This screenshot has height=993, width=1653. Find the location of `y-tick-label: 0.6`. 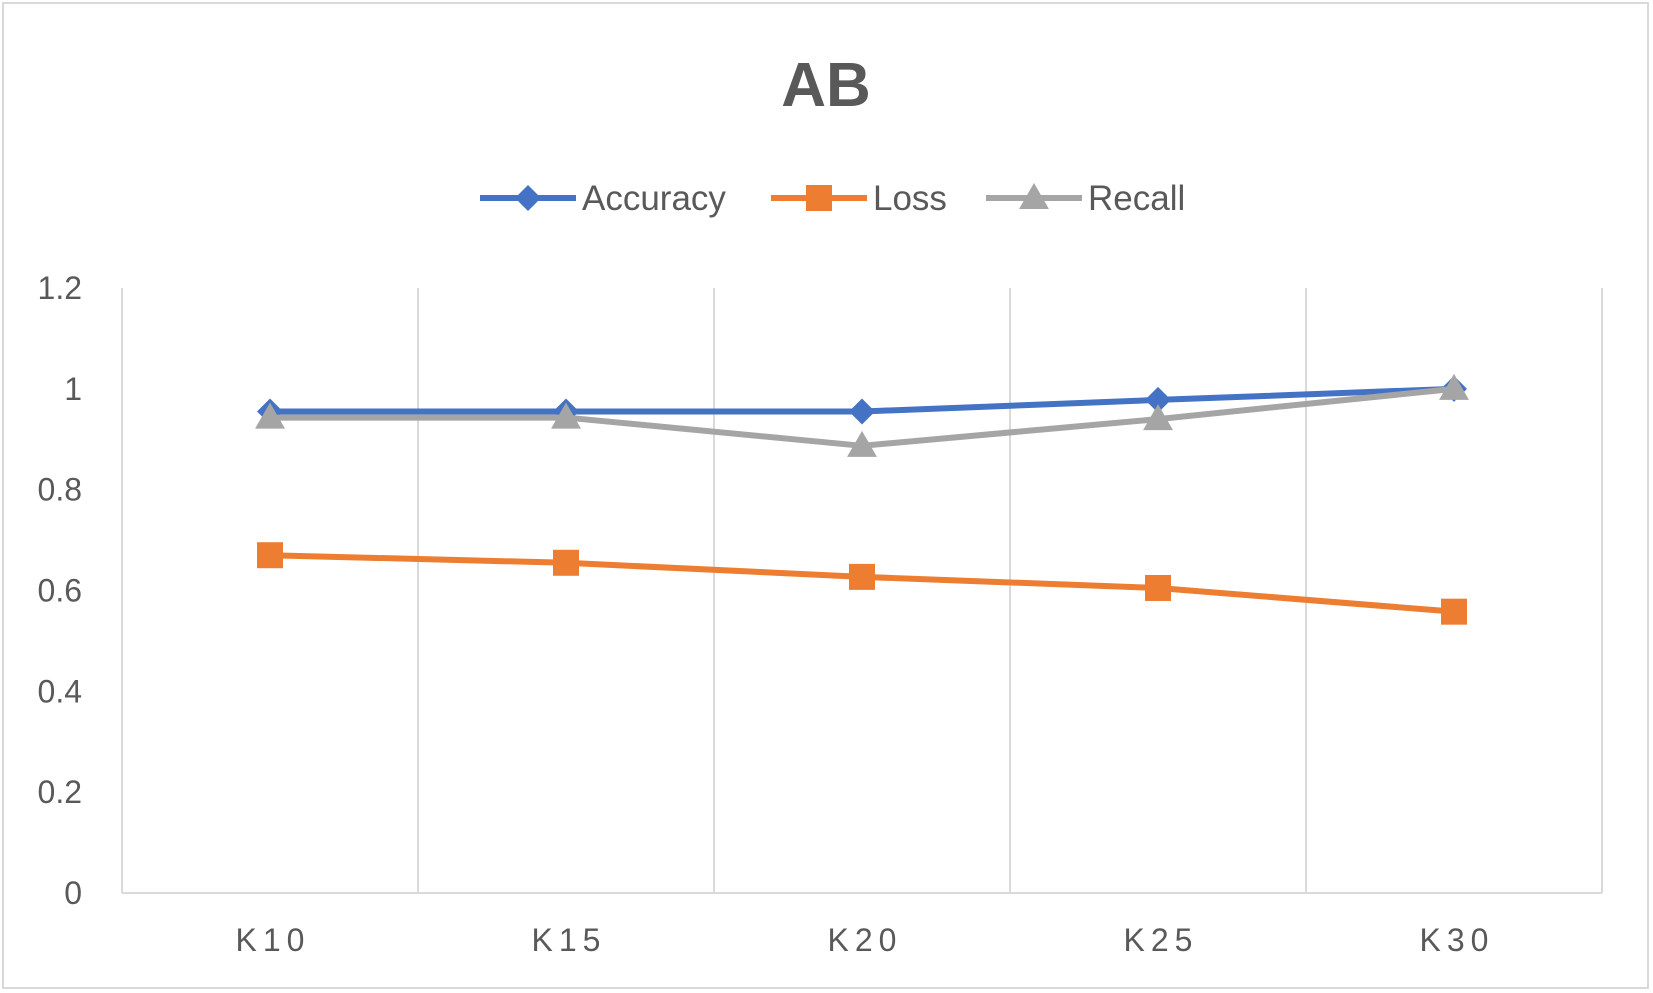

y-tick-label: 0.6 is located at coordinates (60, 591).